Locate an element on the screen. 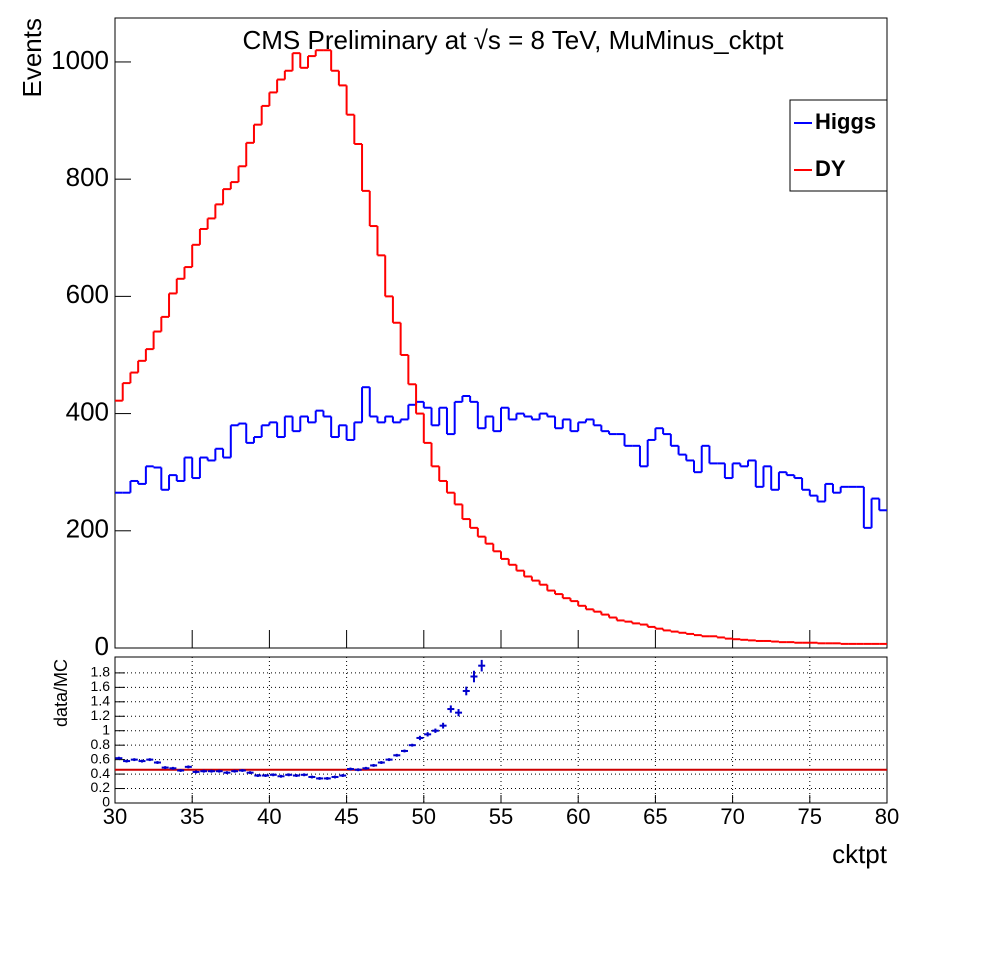  y-tick-label: 0.6 is located at coordinates (101, 758).